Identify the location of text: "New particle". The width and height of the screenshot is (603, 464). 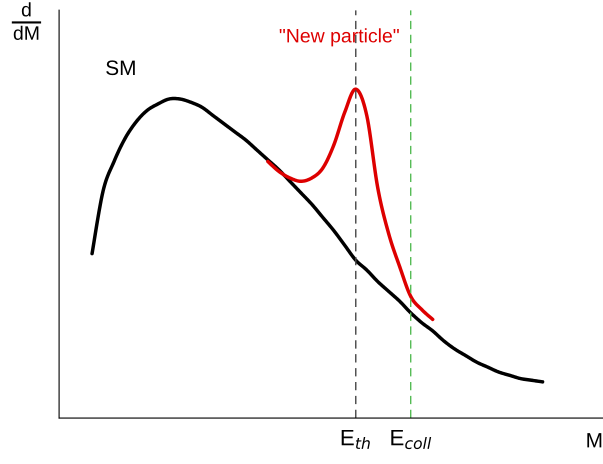
(339, 37).